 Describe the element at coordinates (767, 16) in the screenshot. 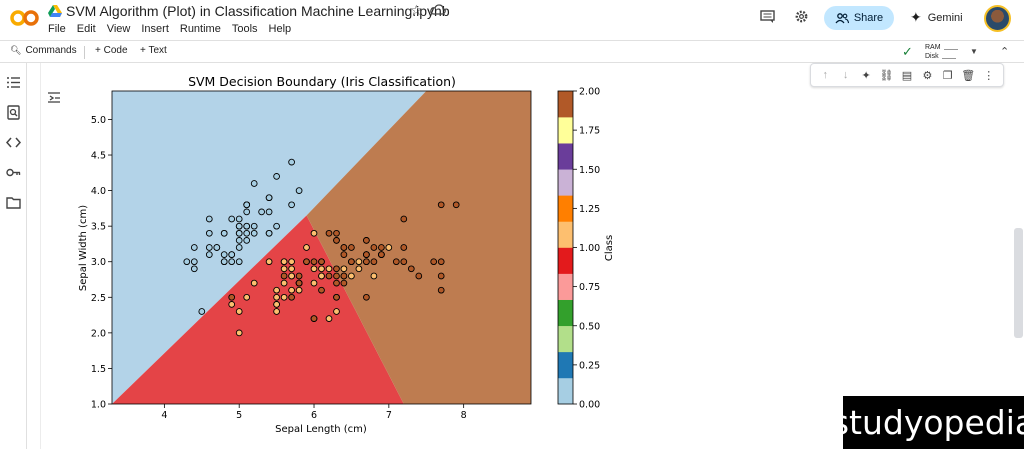

I see `comment-icon` at that location.